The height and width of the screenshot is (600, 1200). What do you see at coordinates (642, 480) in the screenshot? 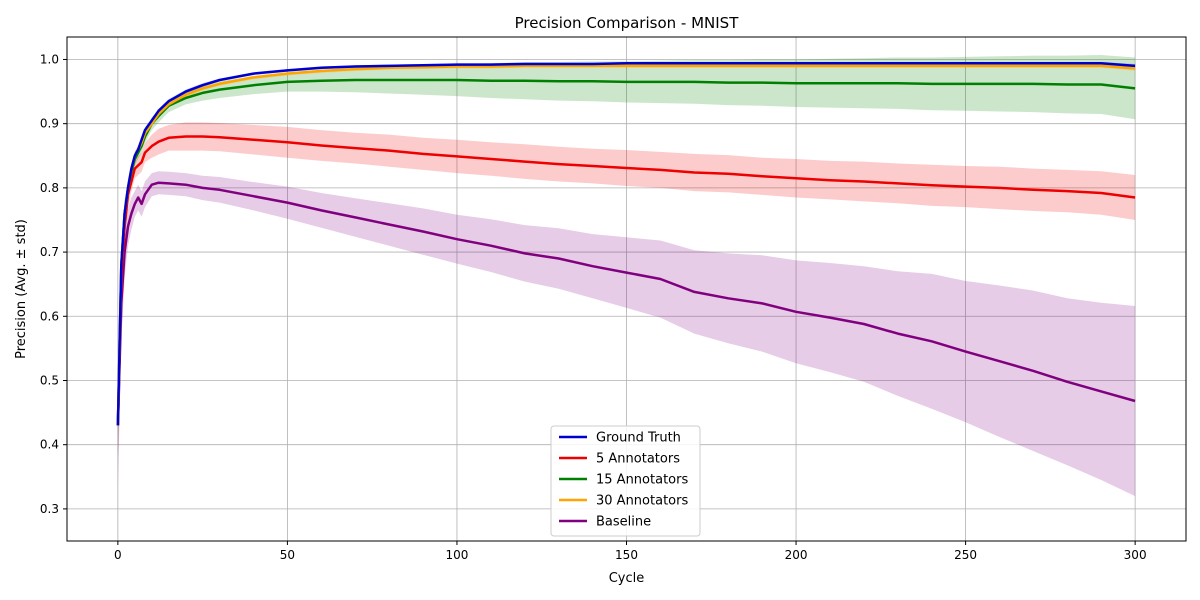
I see `legend-label-15-annotators: 15 Annotators` at bounding box center [642, 480].